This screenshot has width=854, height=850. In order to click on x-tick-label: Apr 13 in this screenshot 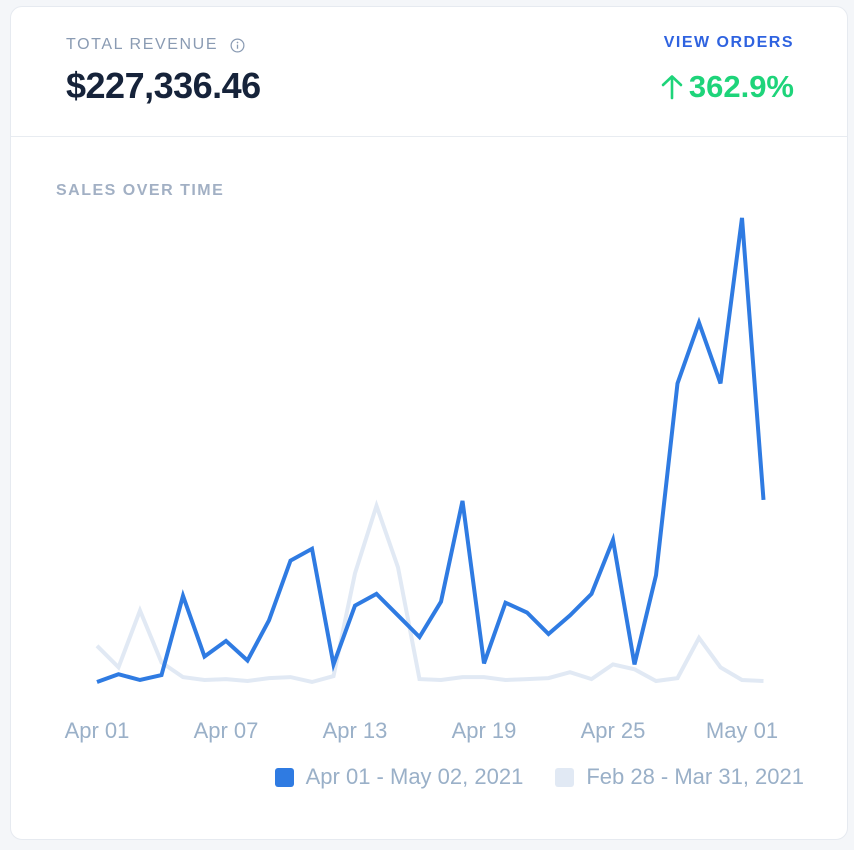, I will do `click(355, 730)`.